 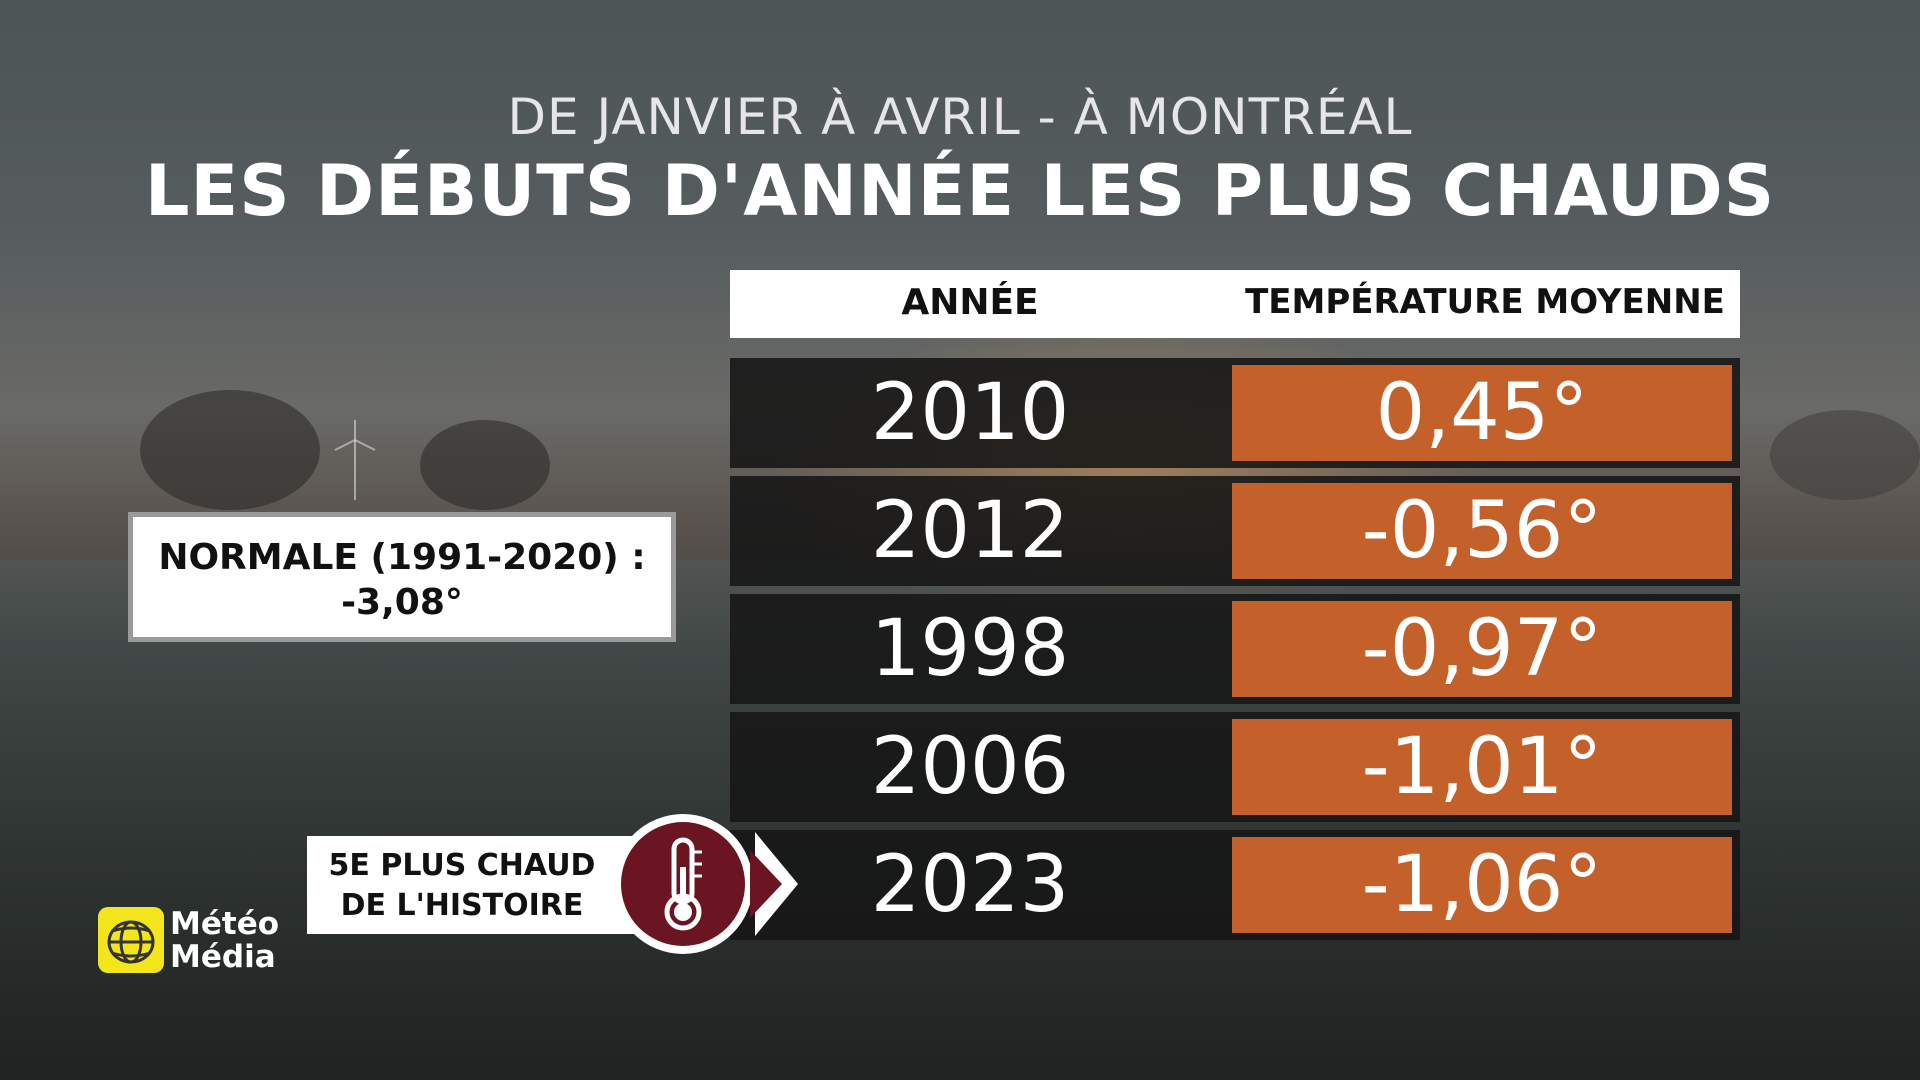 I want to click on normal-info-box: NORMALE (1991-2020) : -3,08°, so click(x=402, y=577).